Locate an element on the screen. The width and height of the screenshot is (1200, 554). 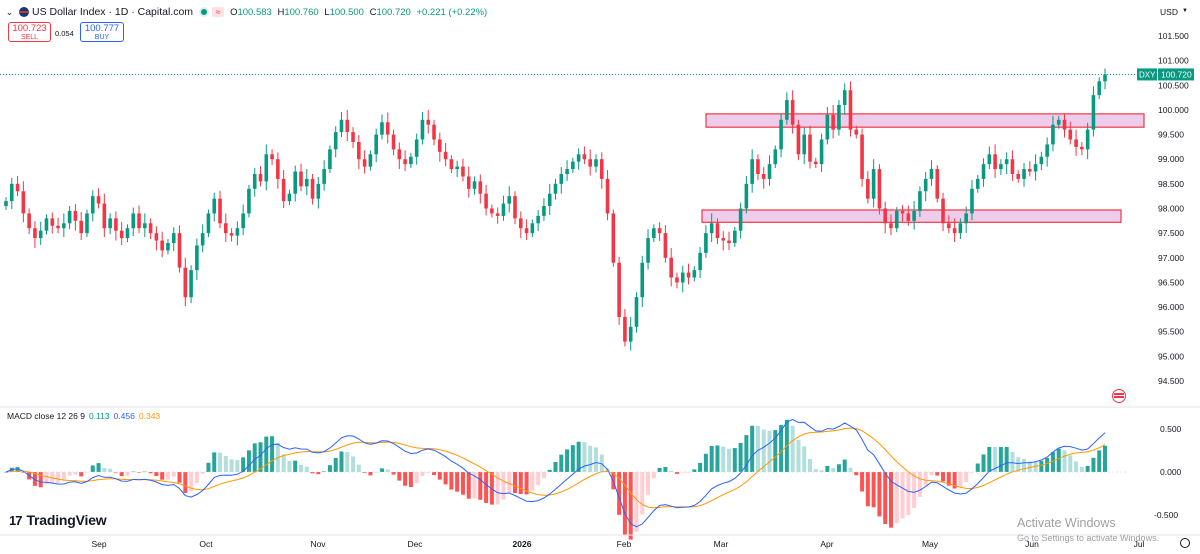
buy-button: 100.777 BUY is located at coordinates (102, 32).